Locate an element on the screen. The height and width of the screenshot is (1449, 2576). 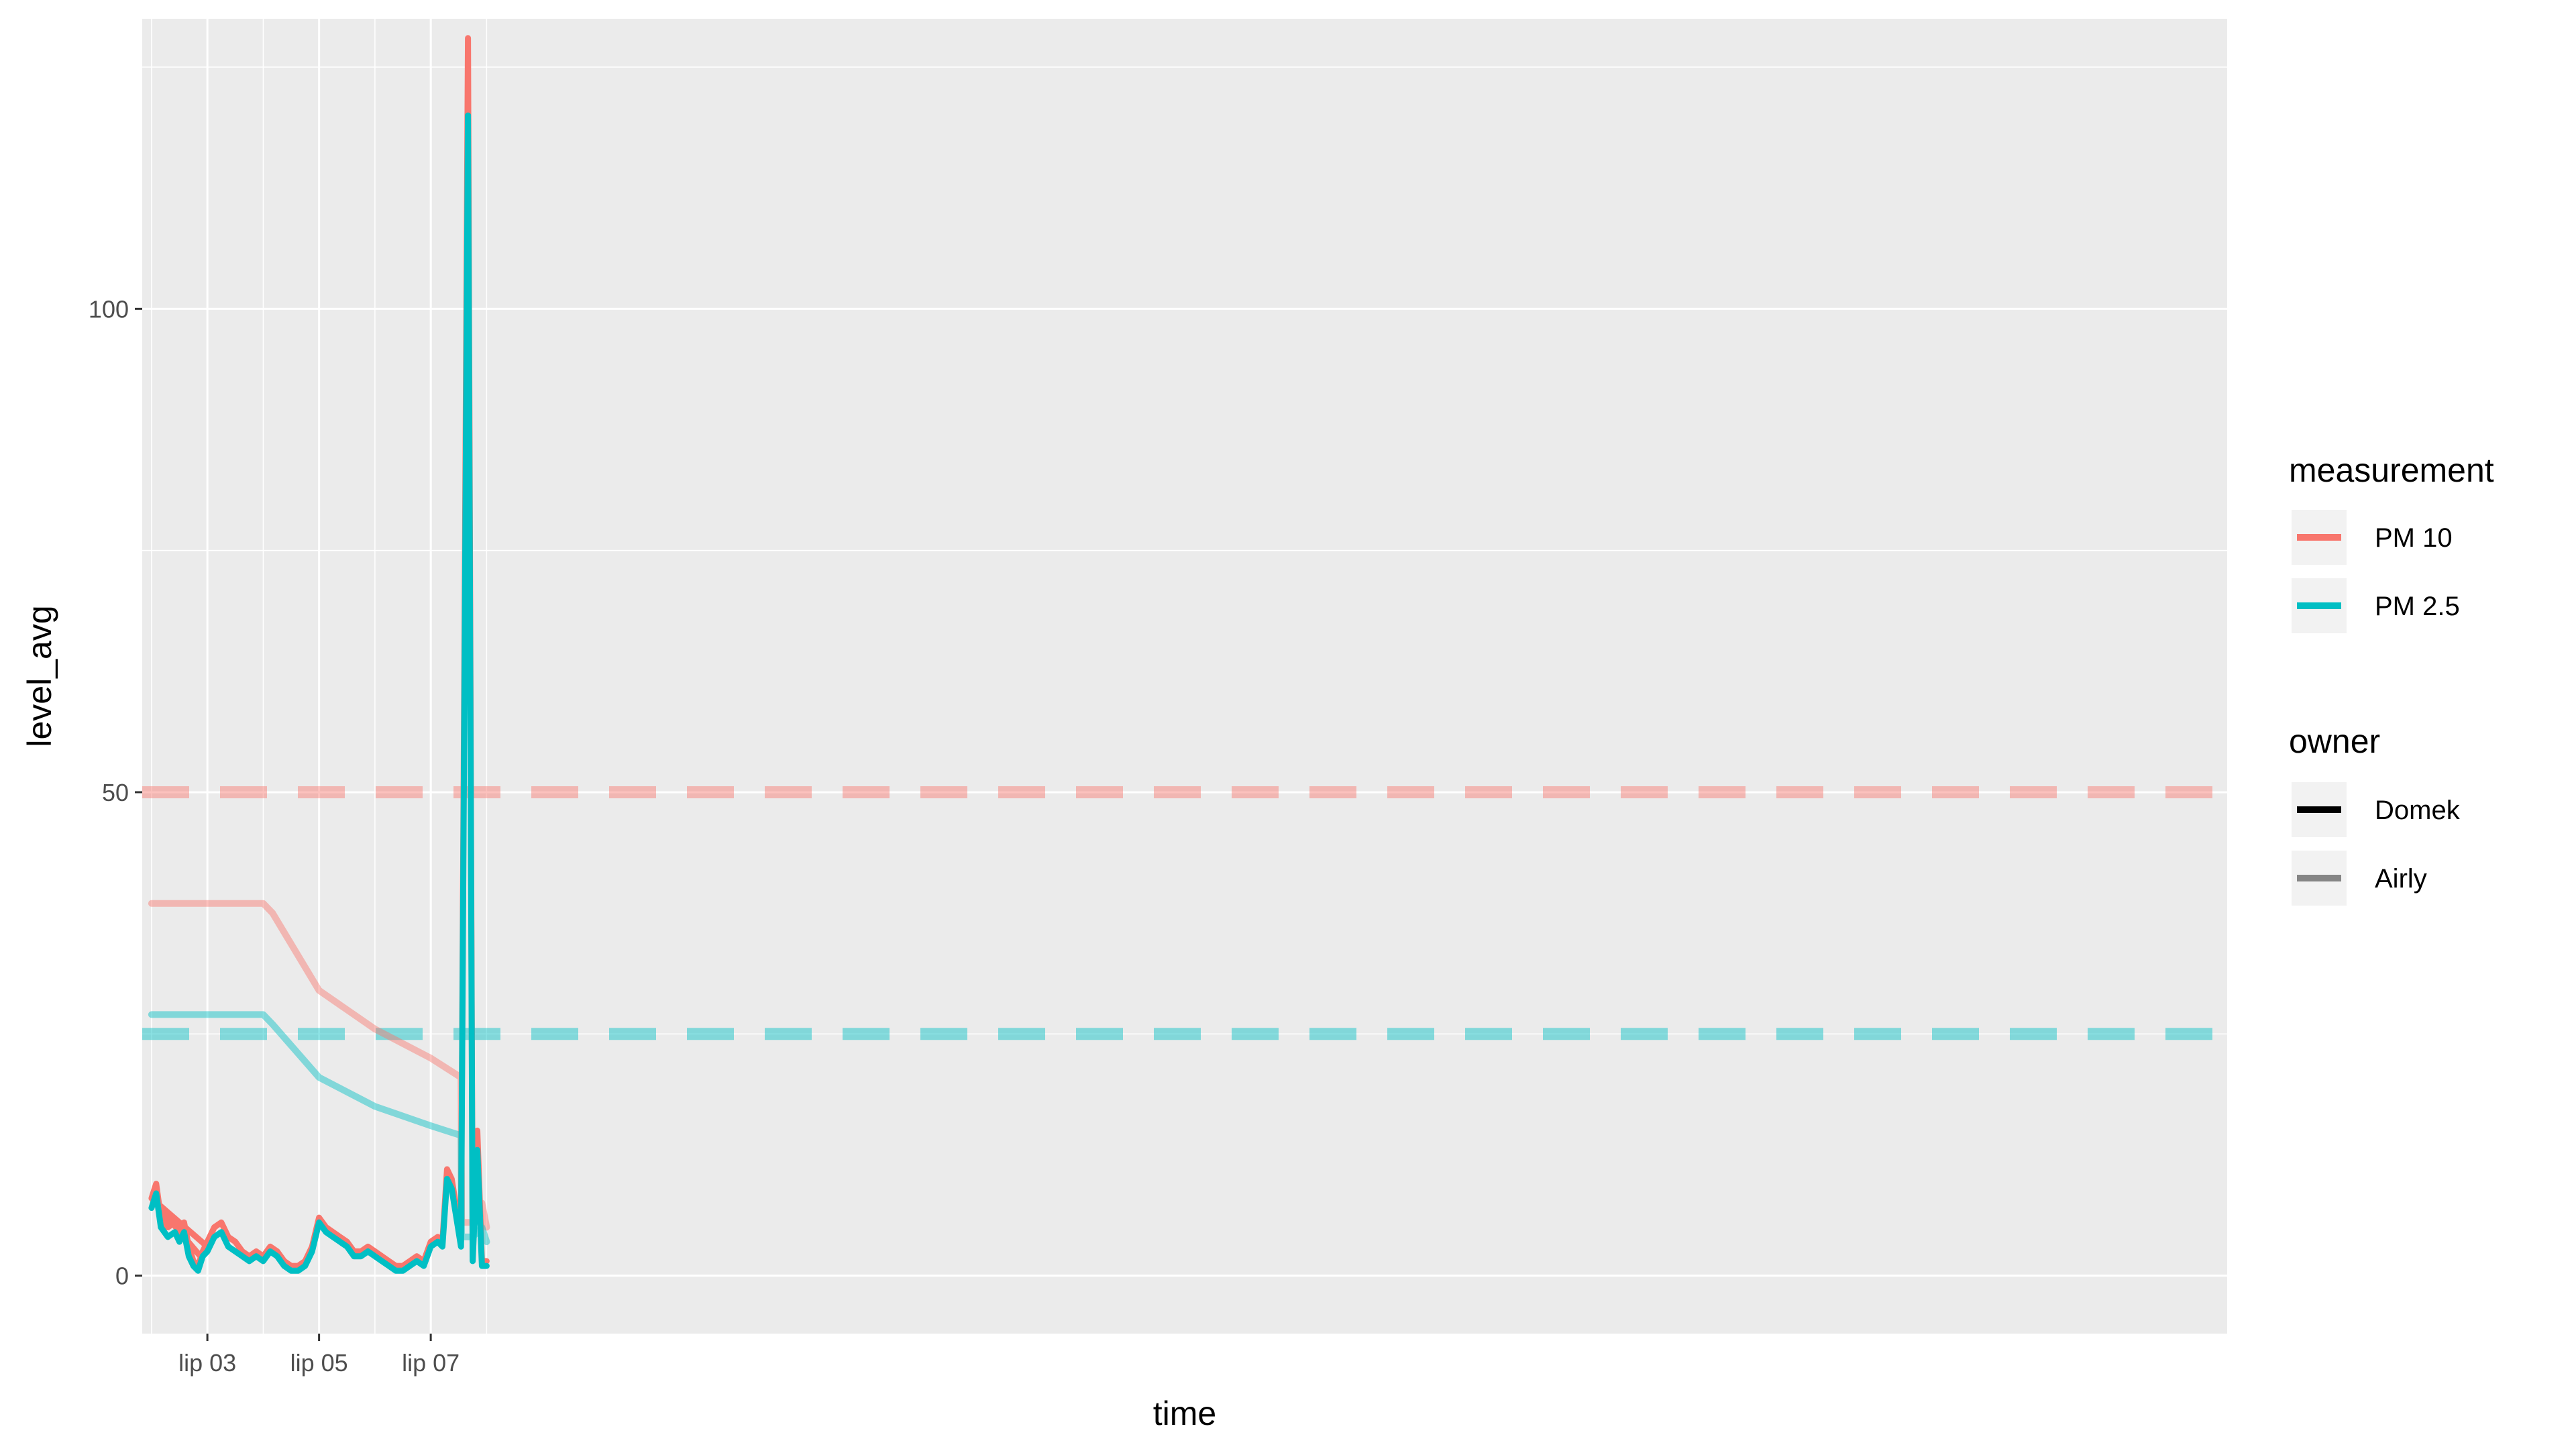
legend-label-domek: Domek is located at coordinates (2418, 810).